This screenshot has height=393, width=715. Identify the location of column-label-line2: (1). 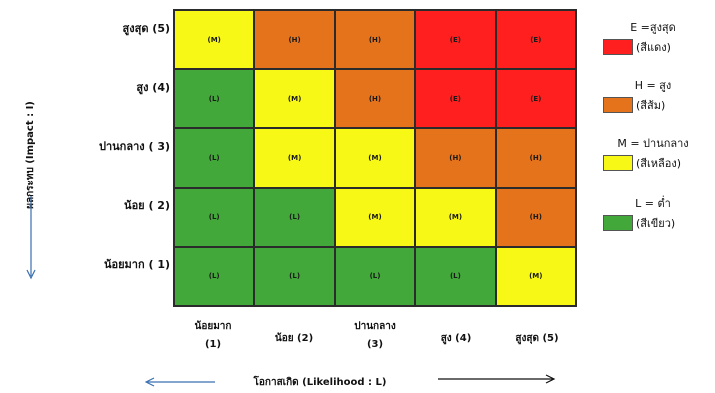
(213, 344).